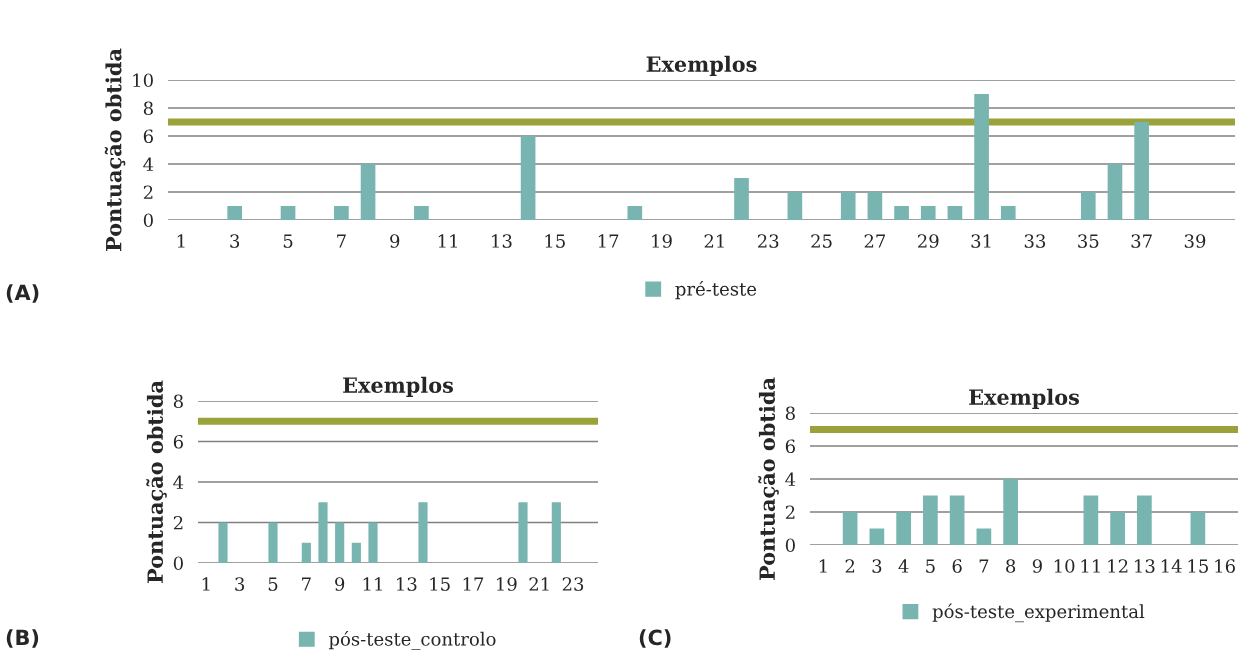  What do you see at coordinates (1141, 241) in the screenshot?
I see `x-tick-label: 37` at bounding box center [1141, 241].